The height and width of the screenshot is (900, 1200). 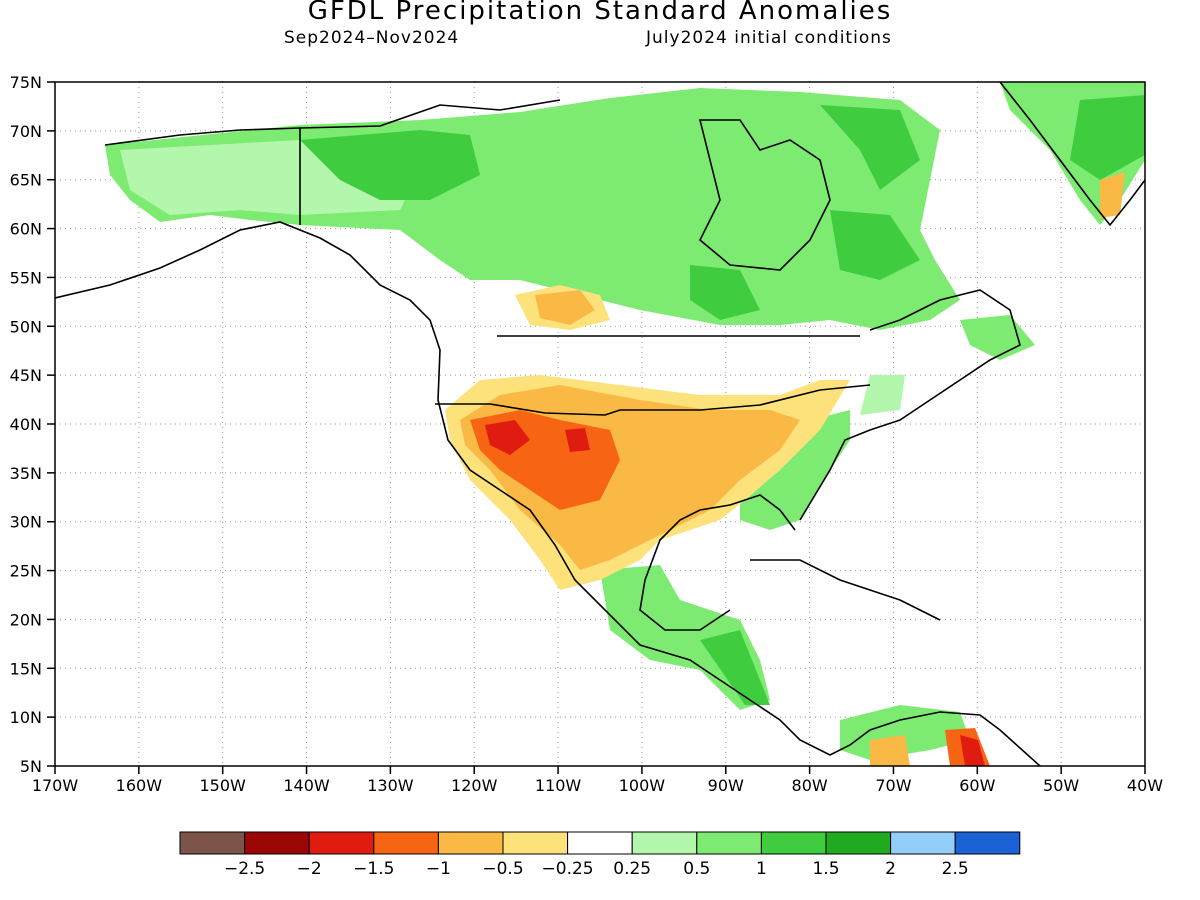 What do you see at coordinates (26, 473) in the screenshot?
I see `lat-label: 35N` at bounding box center [26, 473].